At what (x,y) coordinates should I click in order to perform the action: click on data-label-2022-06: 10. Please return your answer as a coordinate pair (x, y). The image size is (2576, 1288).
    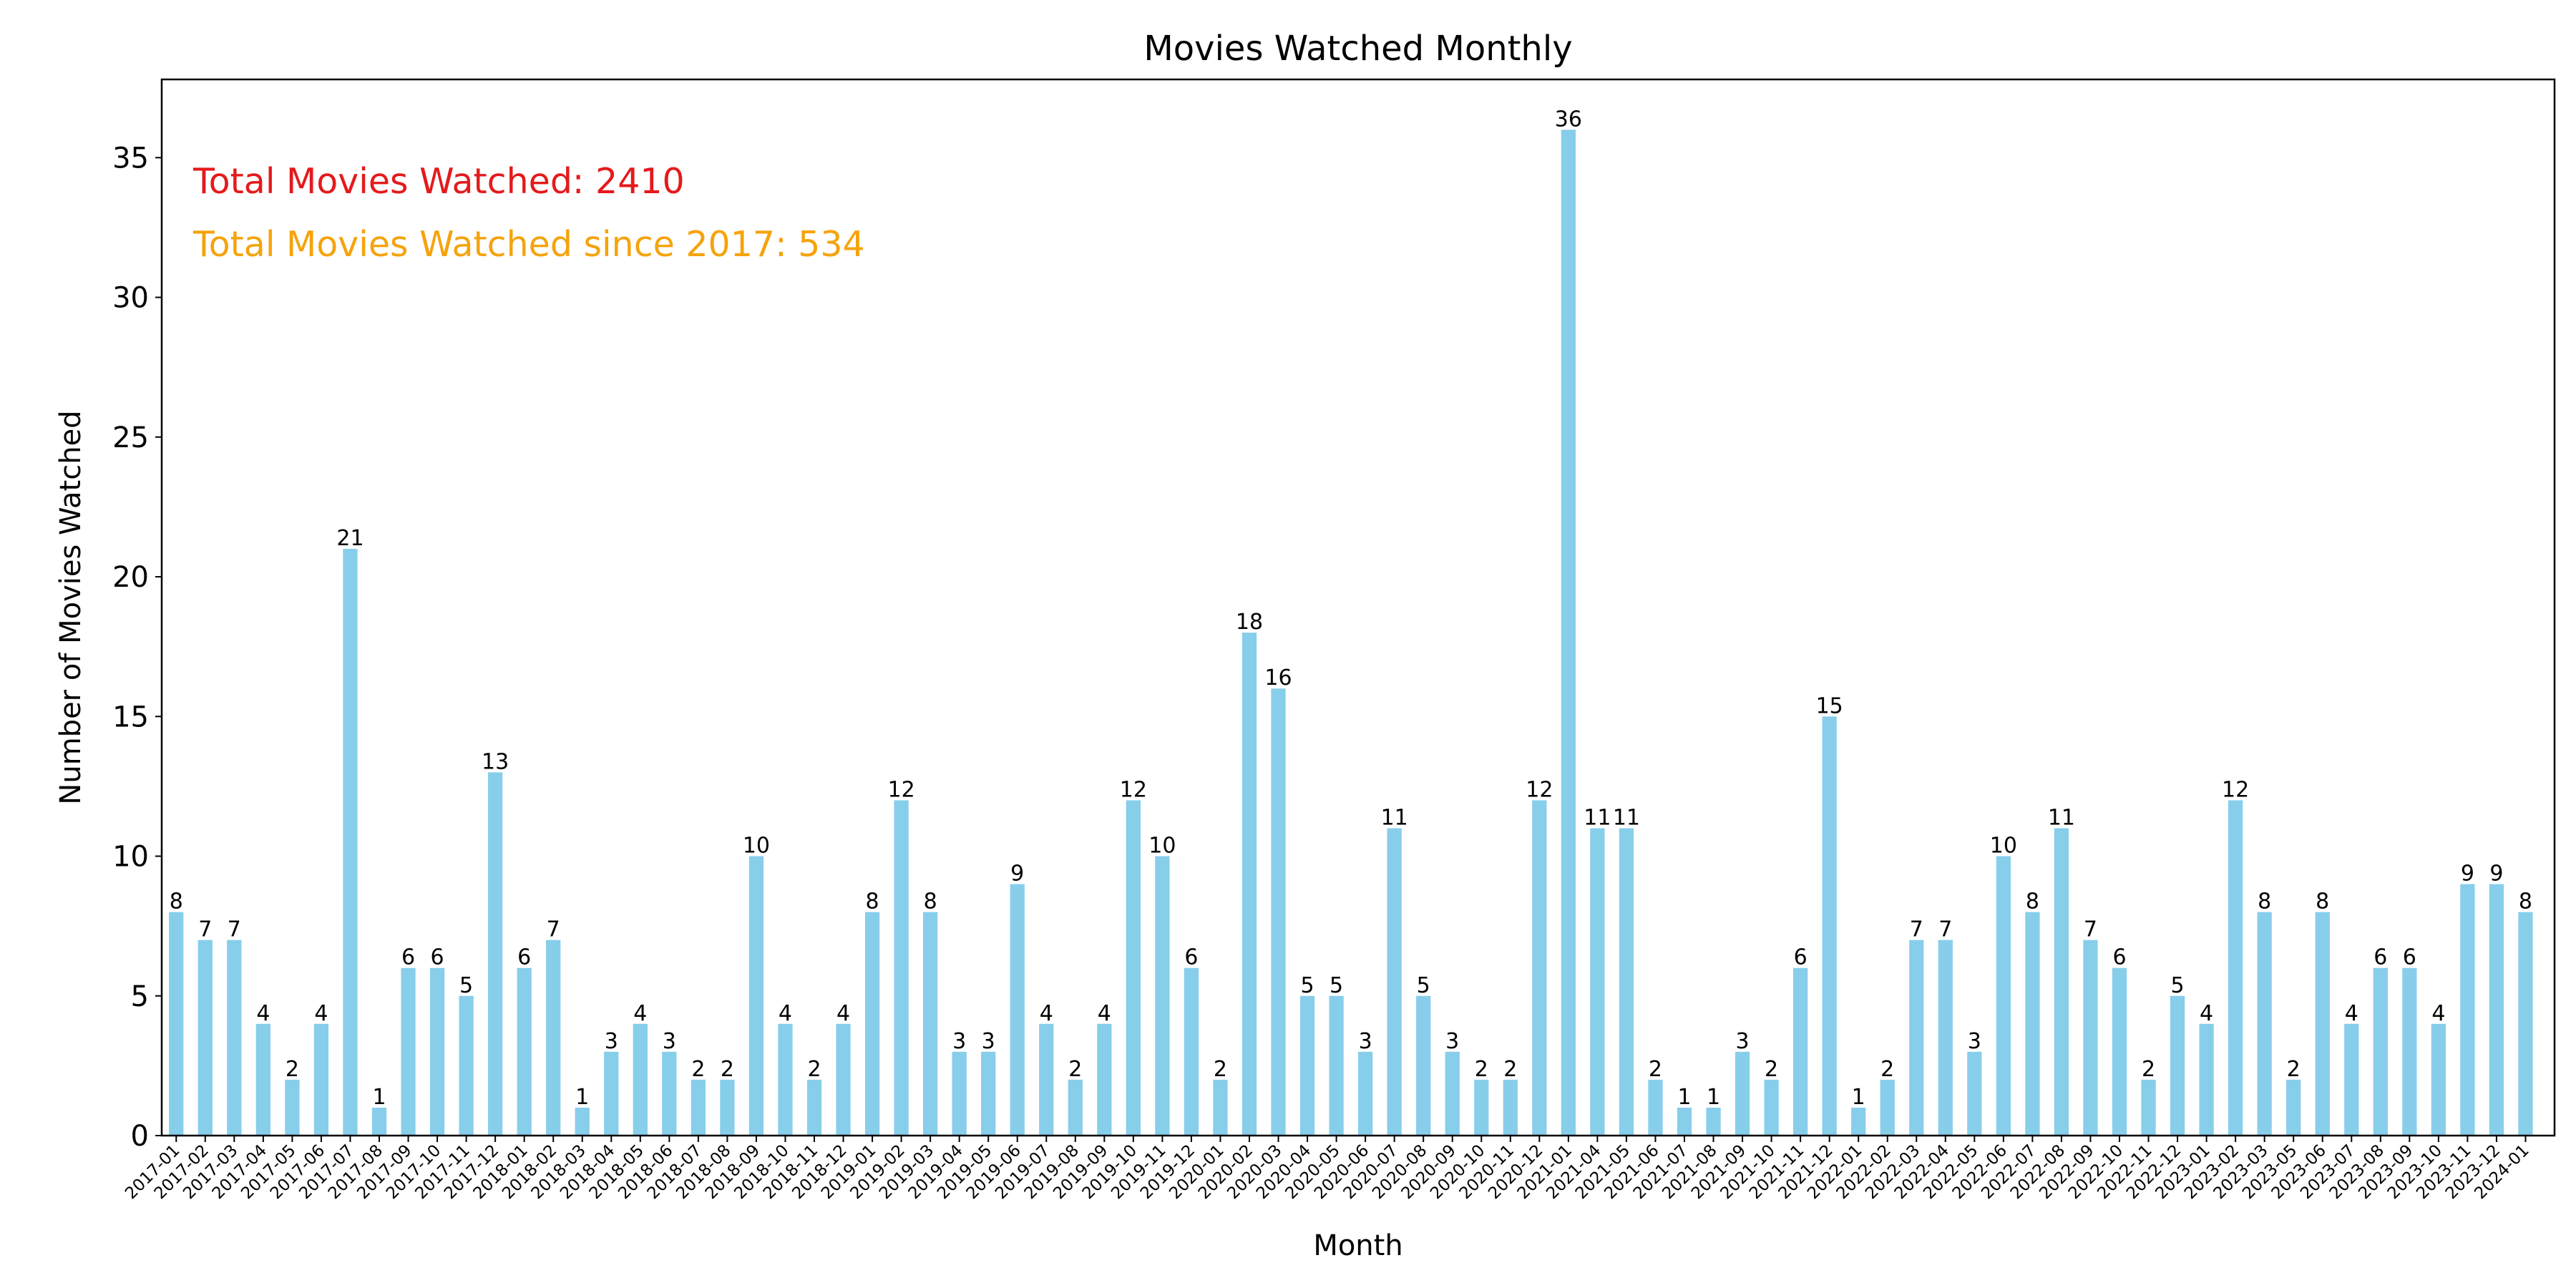
    Looking at the image, I should click on (2003, 846).